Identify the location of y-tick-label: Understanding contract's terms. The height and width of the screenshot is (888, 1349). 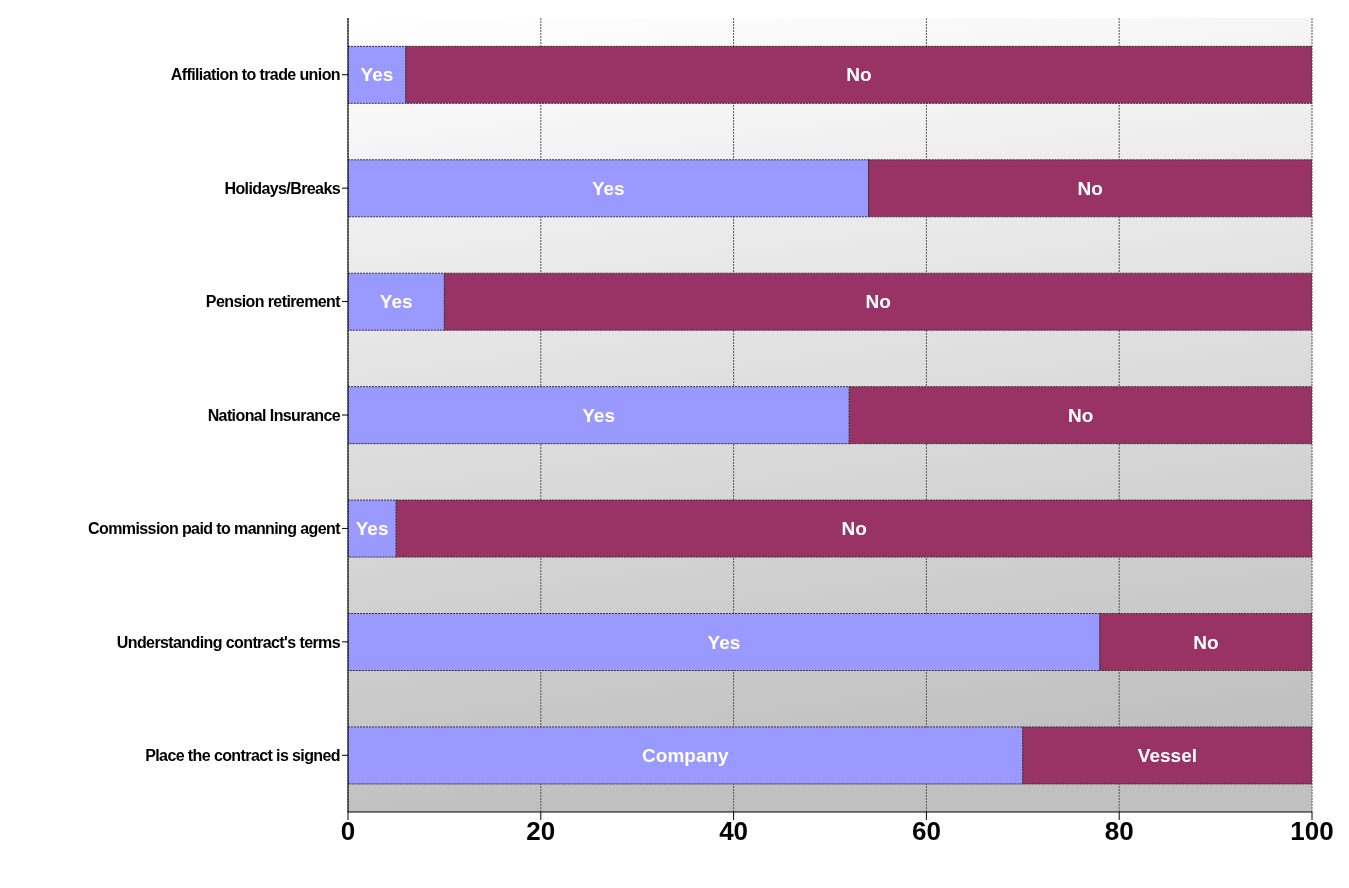
(228, 642).